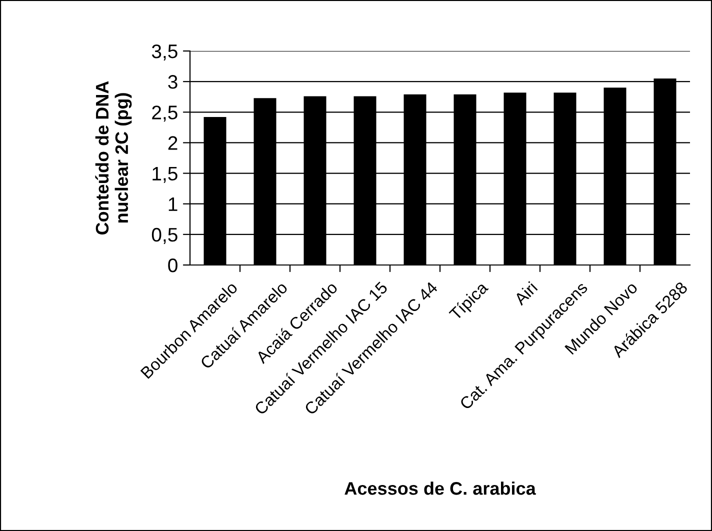 The image size is (712, 531). Describe the element at coordinates (173, 82) in the screenshot. I see `y-tick-label: 3` at that location.